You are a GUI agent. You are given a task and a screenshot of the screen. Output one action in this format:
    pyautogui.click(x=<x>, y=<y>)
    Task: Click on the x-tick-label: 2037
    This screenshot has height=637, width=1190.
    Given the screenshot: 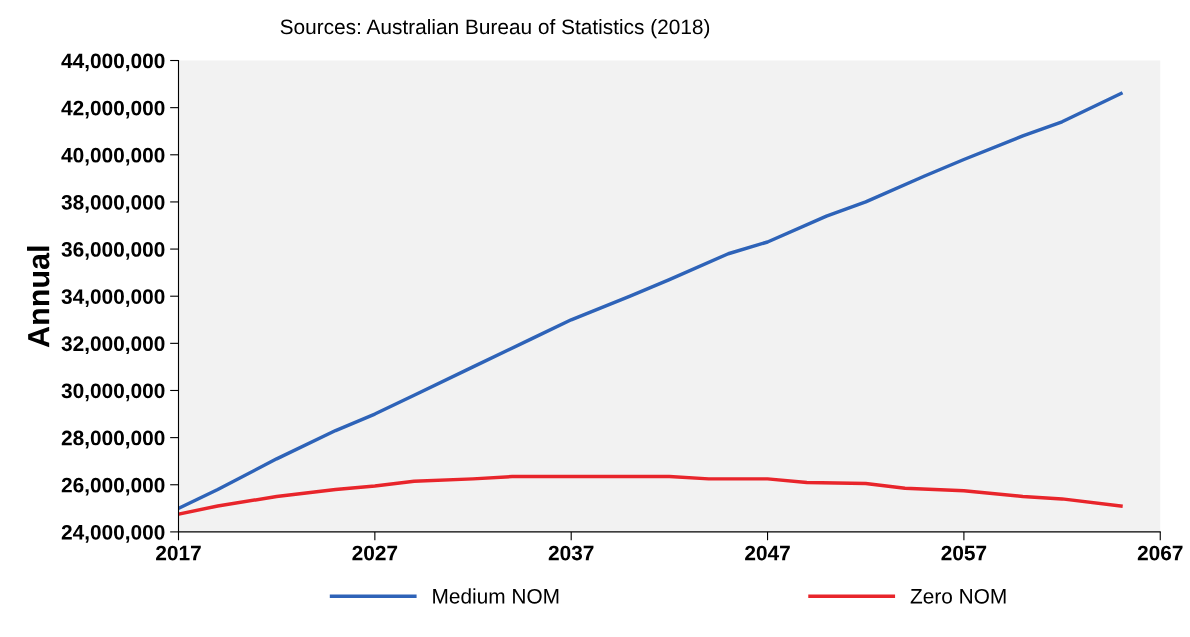 What is the action you would take?
    pyautogui.click(x=571, y=553)
    